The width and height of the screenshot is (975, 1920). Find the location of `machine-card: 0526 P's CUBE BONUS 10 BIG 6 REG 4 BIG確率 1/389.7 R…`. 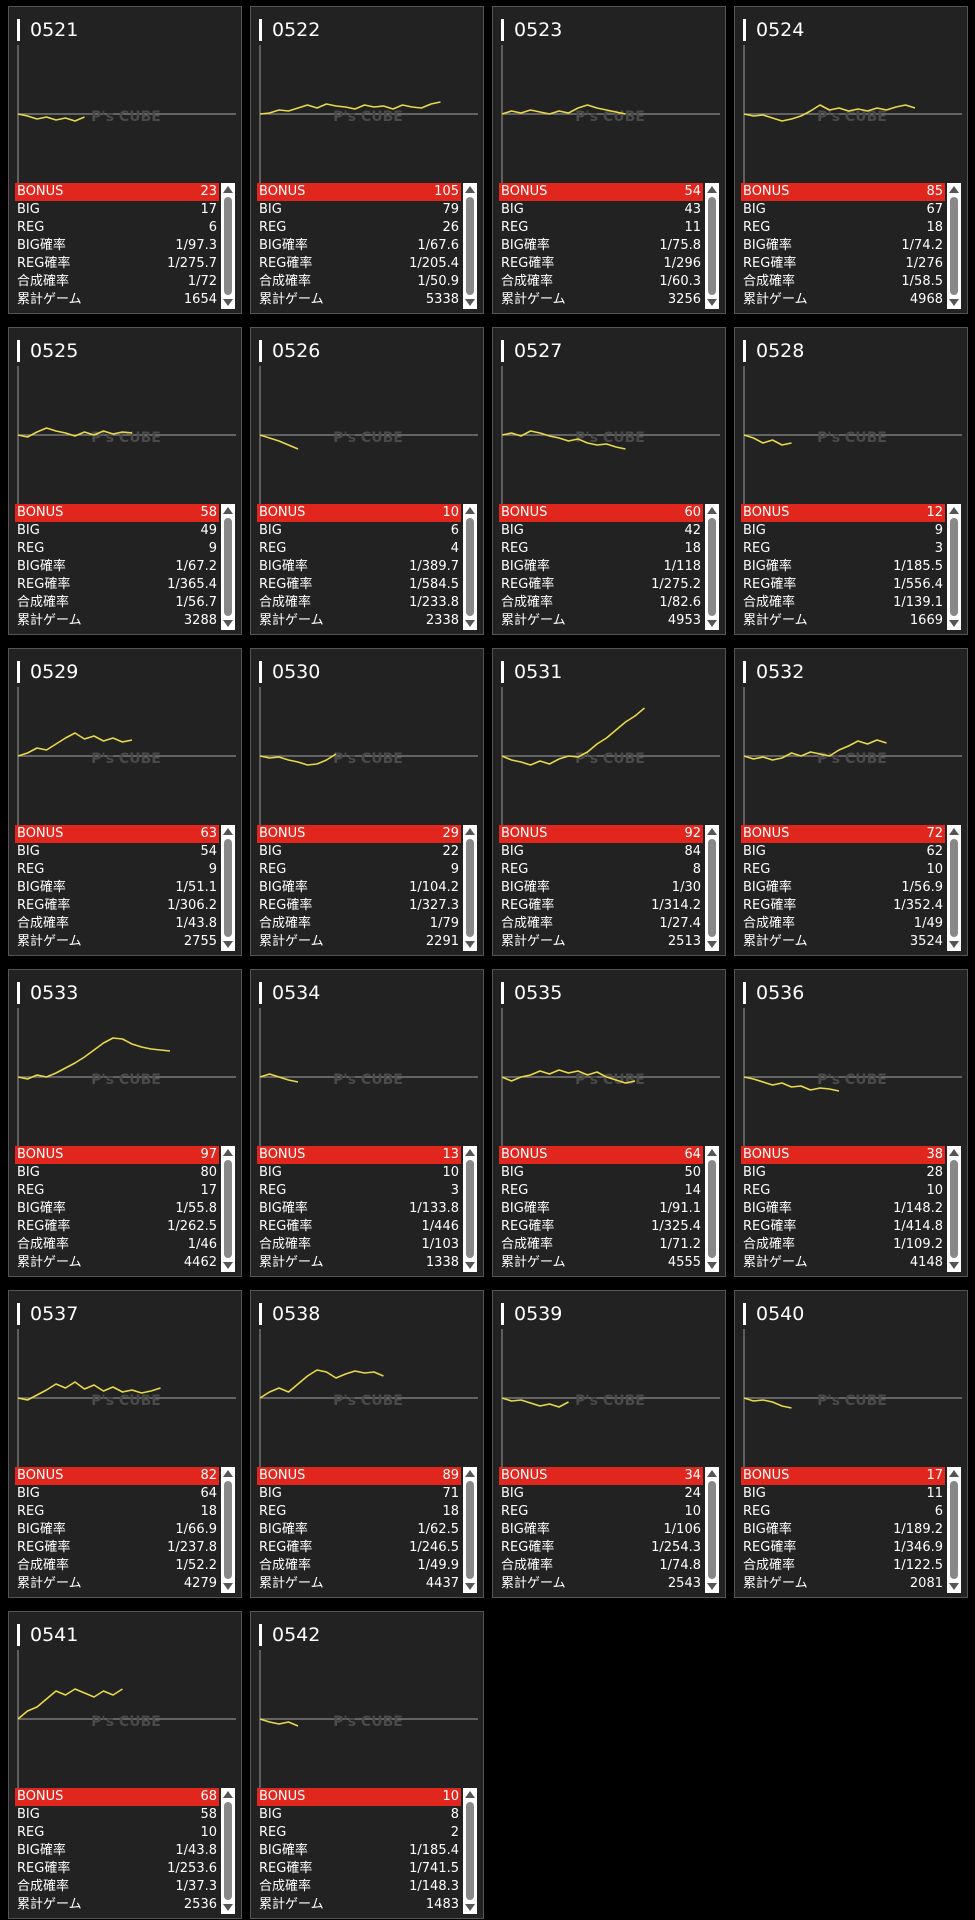

machine-card: 0526 P's CUBE BONUS 10 BIG 6 REG 4 BIG確率 1/389.7 R… is located at coordinates (367, 481).